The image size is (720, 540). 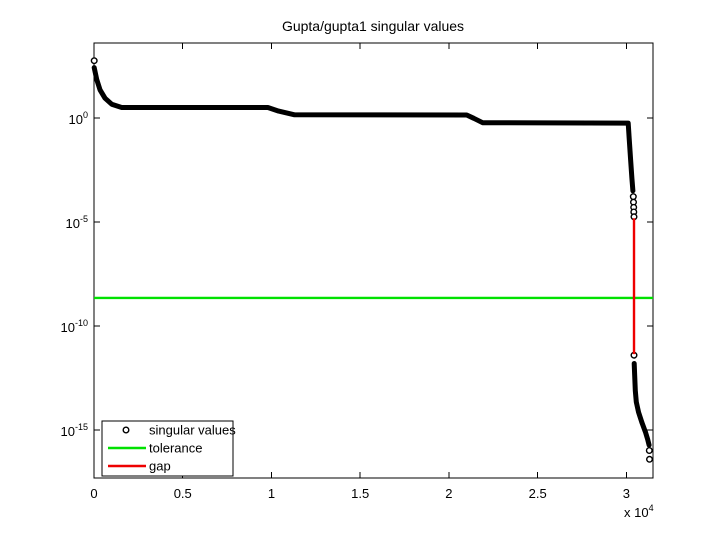 I want to click on legend: singular values tolerance gap, so click(x=168, y=448).